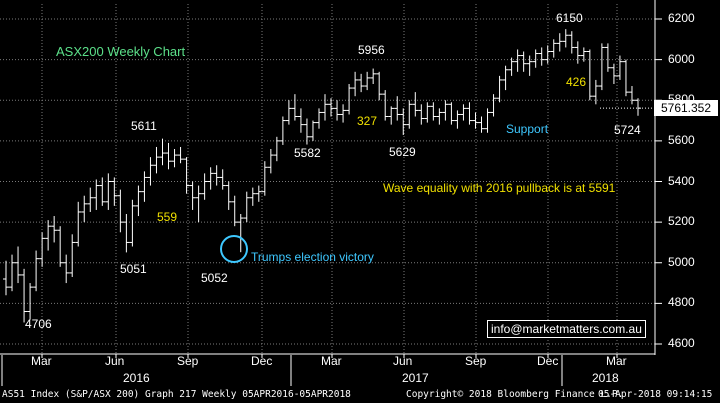 The image size is (720, 403). I want to click on year-label-2017: 2017, so click(415, 378).